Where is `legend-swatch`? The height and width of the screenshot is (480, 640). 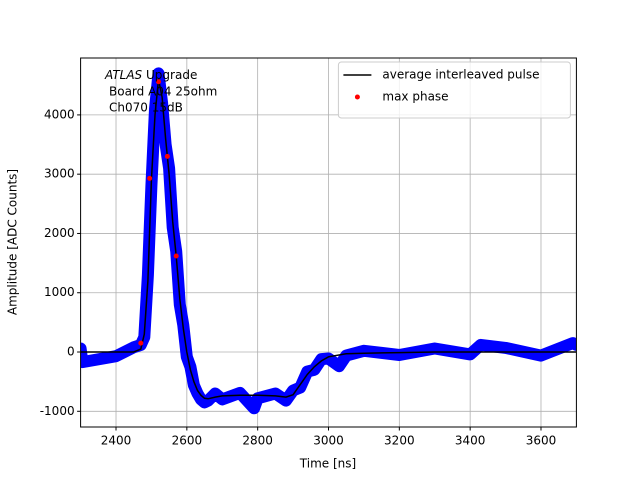 legend-swatch is located at coordinates (357, 97).